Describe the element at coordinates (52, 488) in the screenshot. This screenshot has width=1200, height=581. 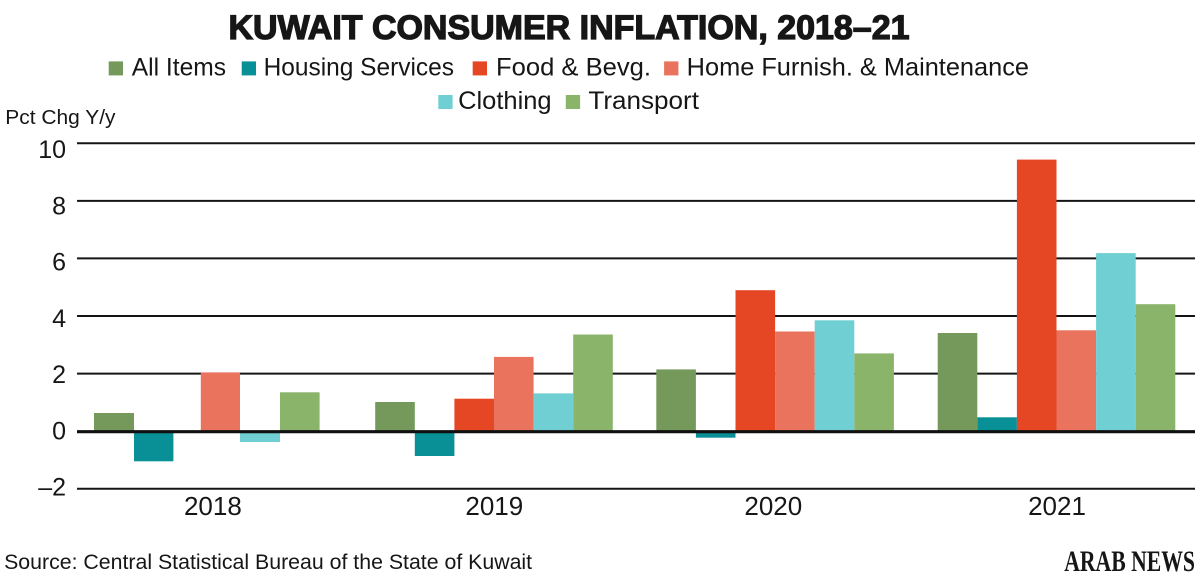
I see `svg-text: –2` at that location.